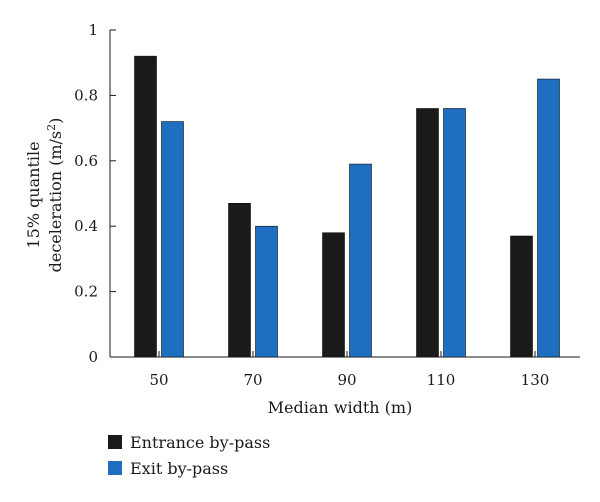 The image size is (600, 502). What do you see at coordinates (115, 442) in the screenshot?
I see `legend-swatch-entrance` at bounding box center [115, 442].